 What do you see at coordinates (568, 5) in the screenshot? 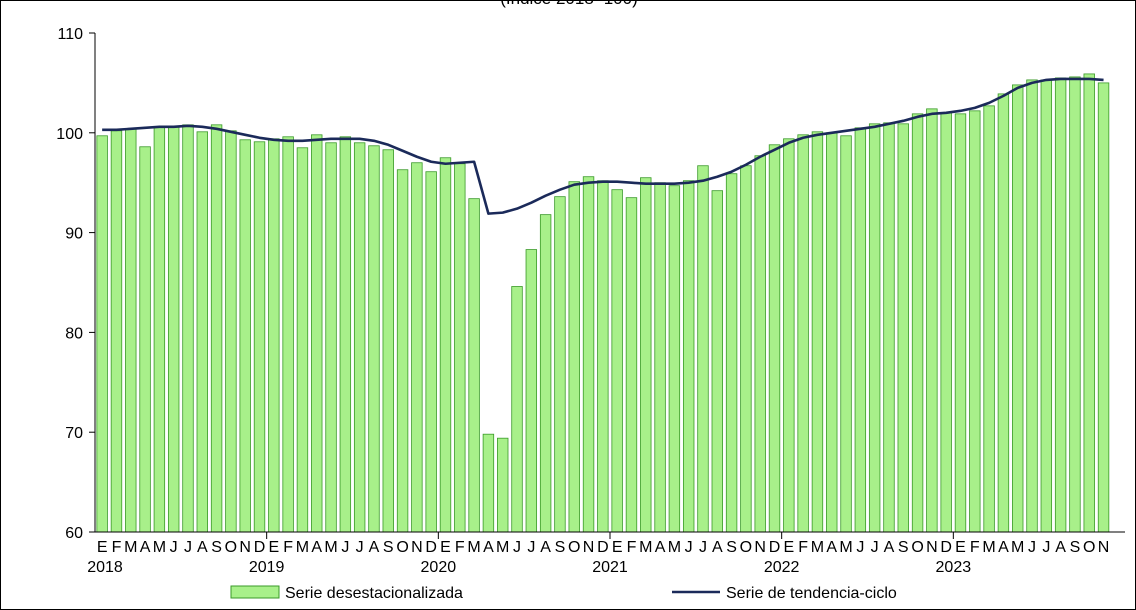
I see `chart-title: (Índice 2018=100)` at bounding box center [568, 5].